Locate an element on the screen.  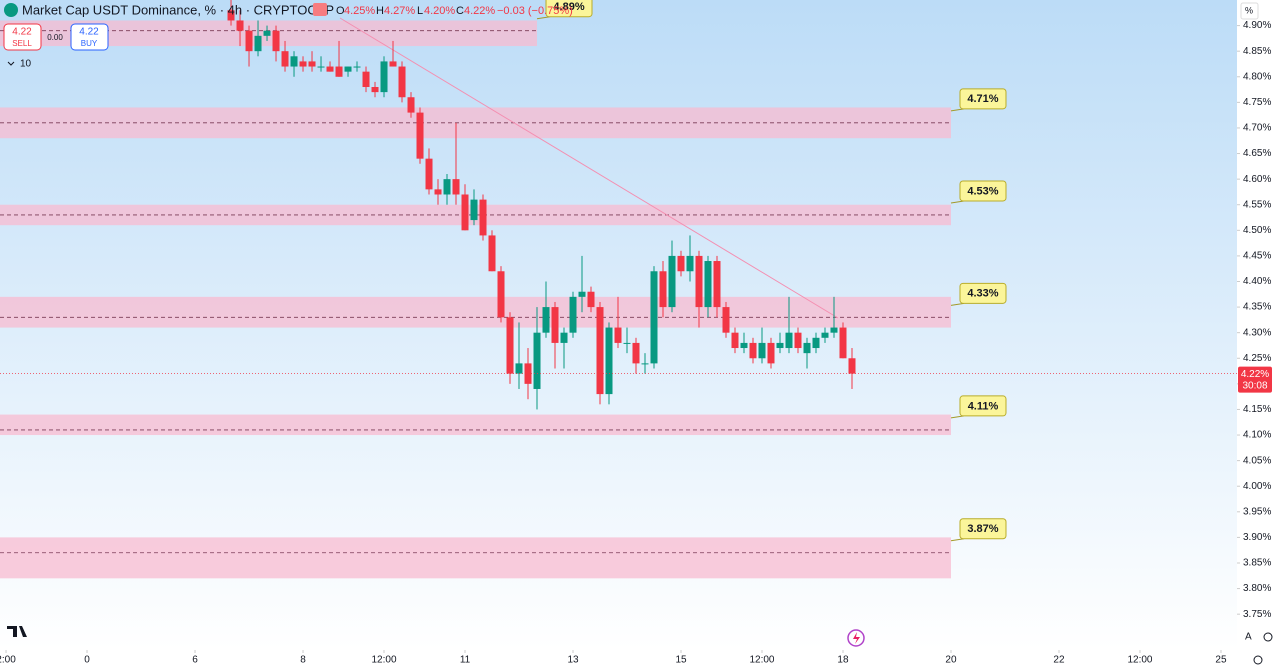
zone-label: 4.71% is located at coordinates (982, 99).